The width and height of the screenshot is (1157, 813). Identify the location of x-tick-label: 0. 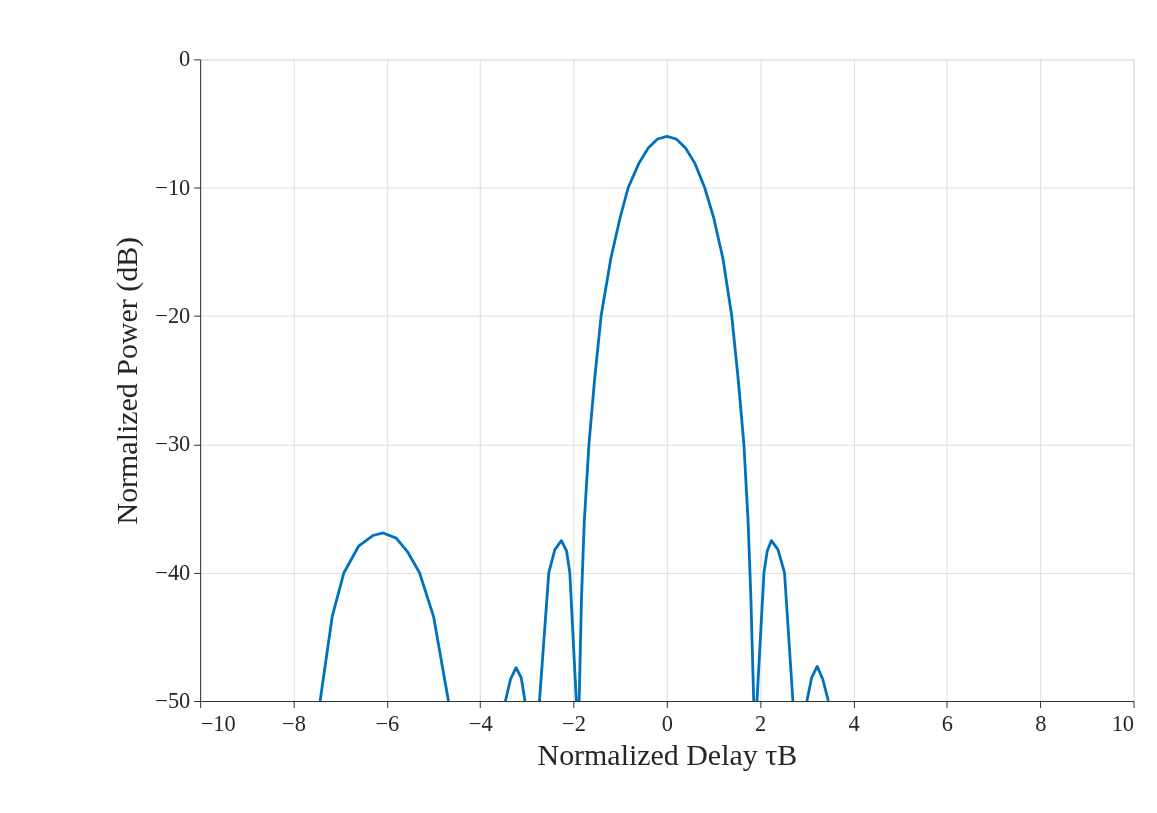
(667, 724).